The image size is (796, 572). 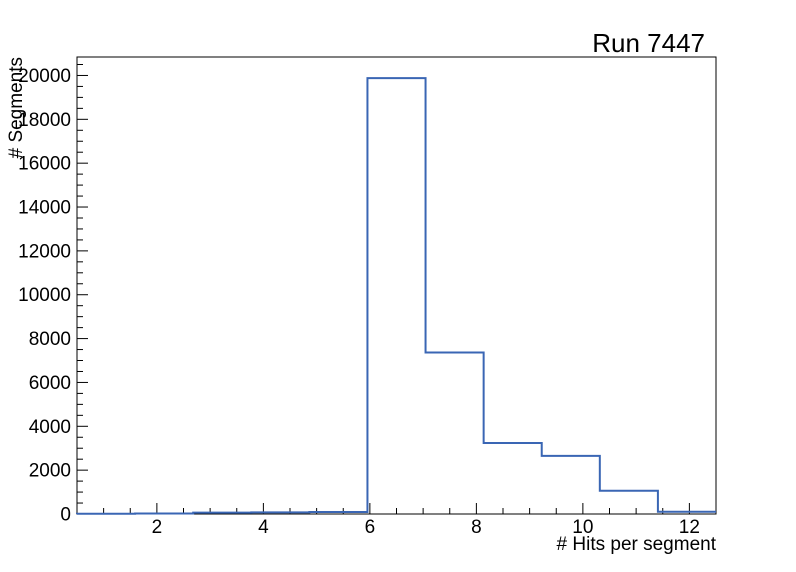 What do you see at coordinates (65, 515) in the screenshot?
I see `y-tick-label: 0` at bounding box center [65, 515].